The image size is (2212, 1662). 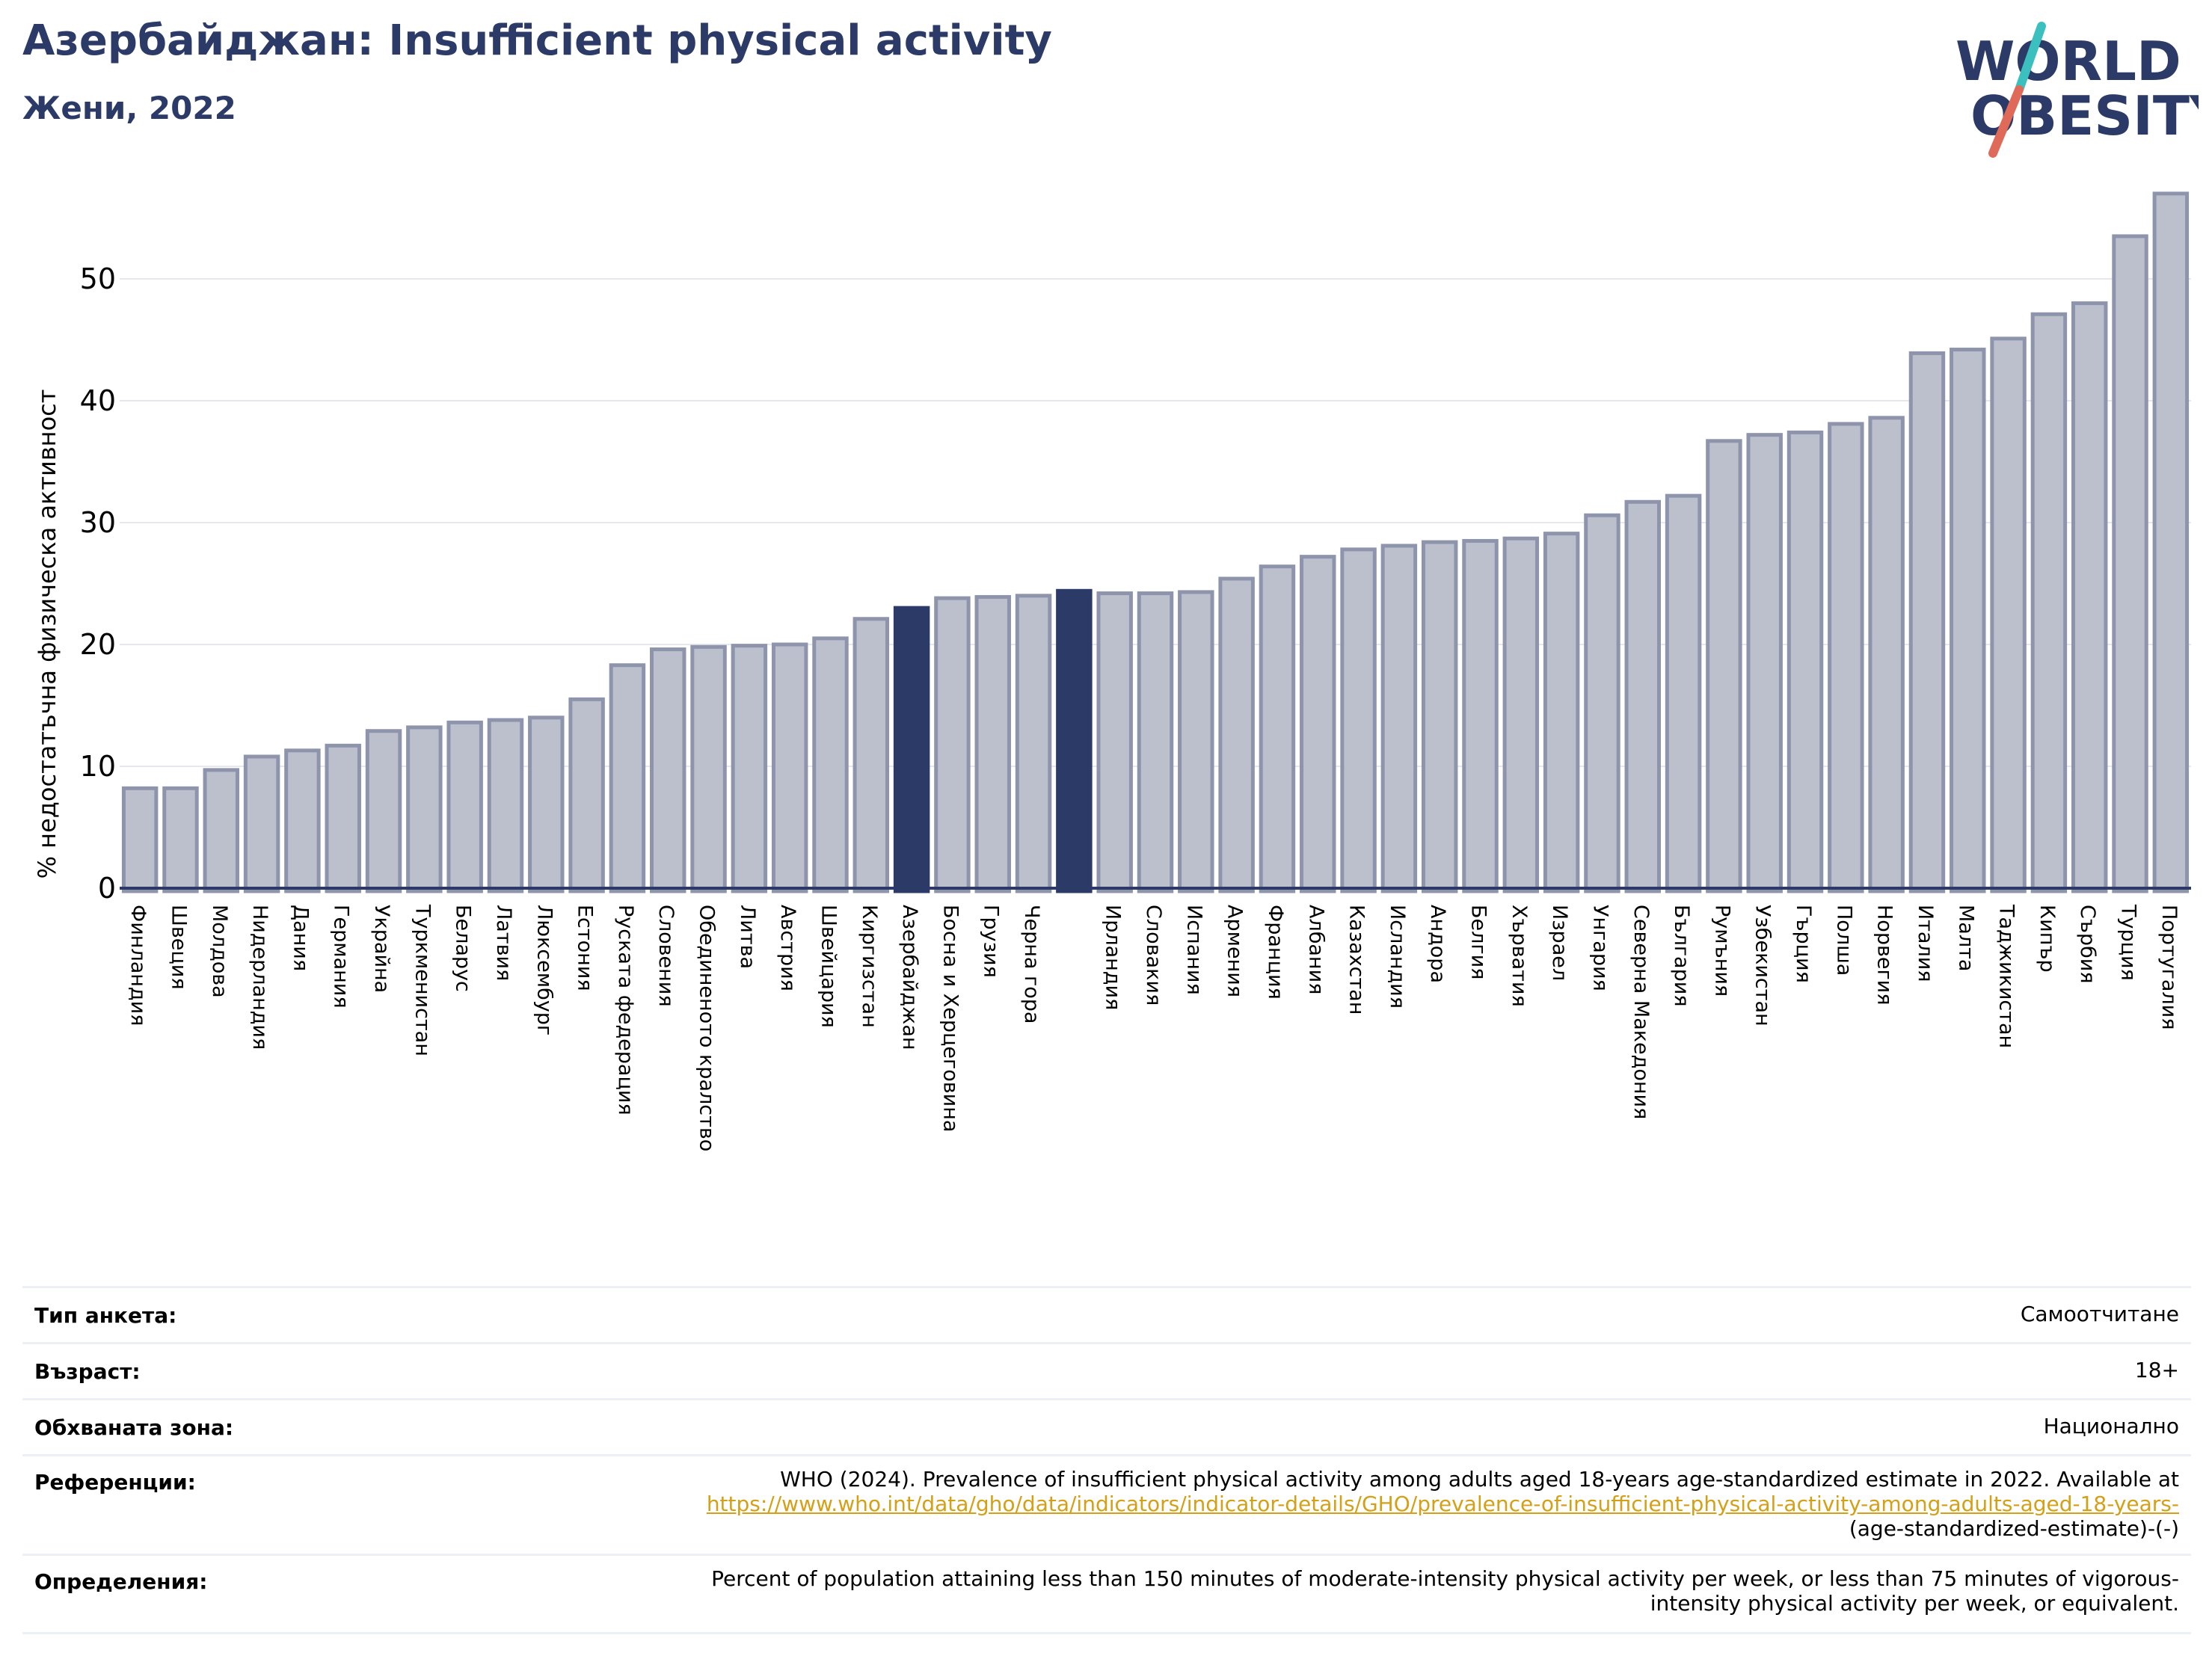 What do you see at coordinates (115, 1482) in the screenshot?
I see `info-label: Референции:` at bounding box center [115, 1482].